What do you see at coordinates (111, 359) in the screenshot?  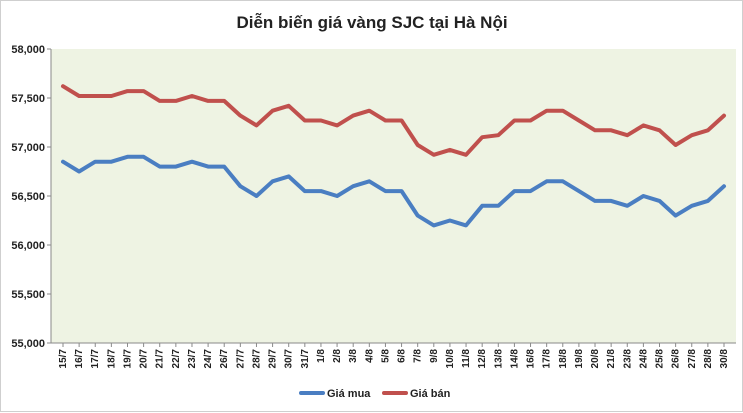 I see `x-tick-label: 18/7` at bounding box center [111, 359].